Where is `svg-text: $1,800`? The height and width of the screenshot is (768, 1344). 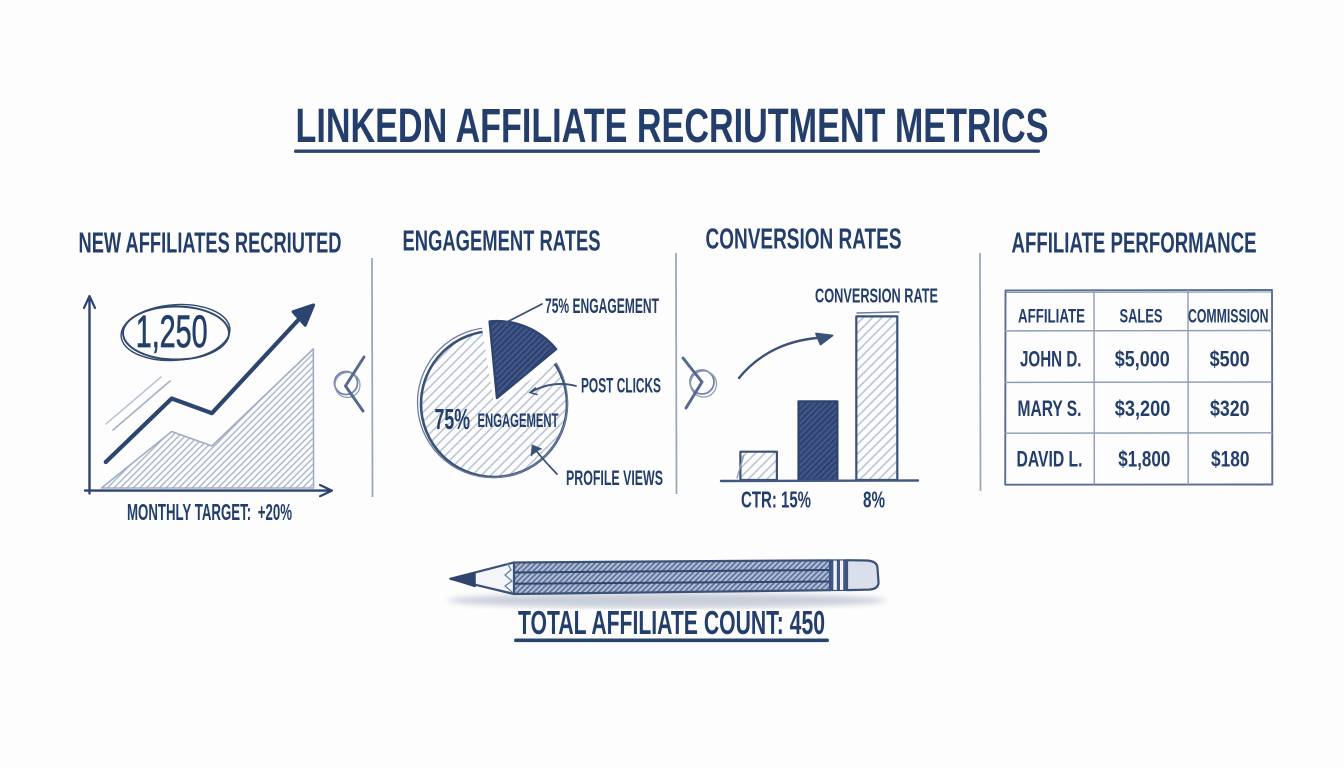 svg-text: $1,800 is located at coordinates (1144, 459).